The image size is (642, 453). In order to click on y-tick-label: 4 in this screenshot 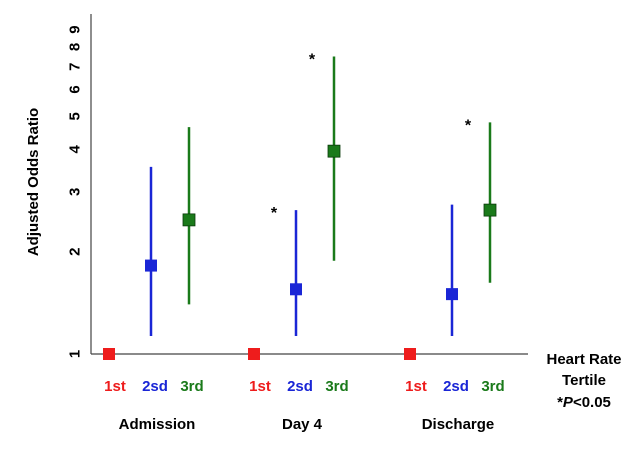, I will do `click(75, 148)`.